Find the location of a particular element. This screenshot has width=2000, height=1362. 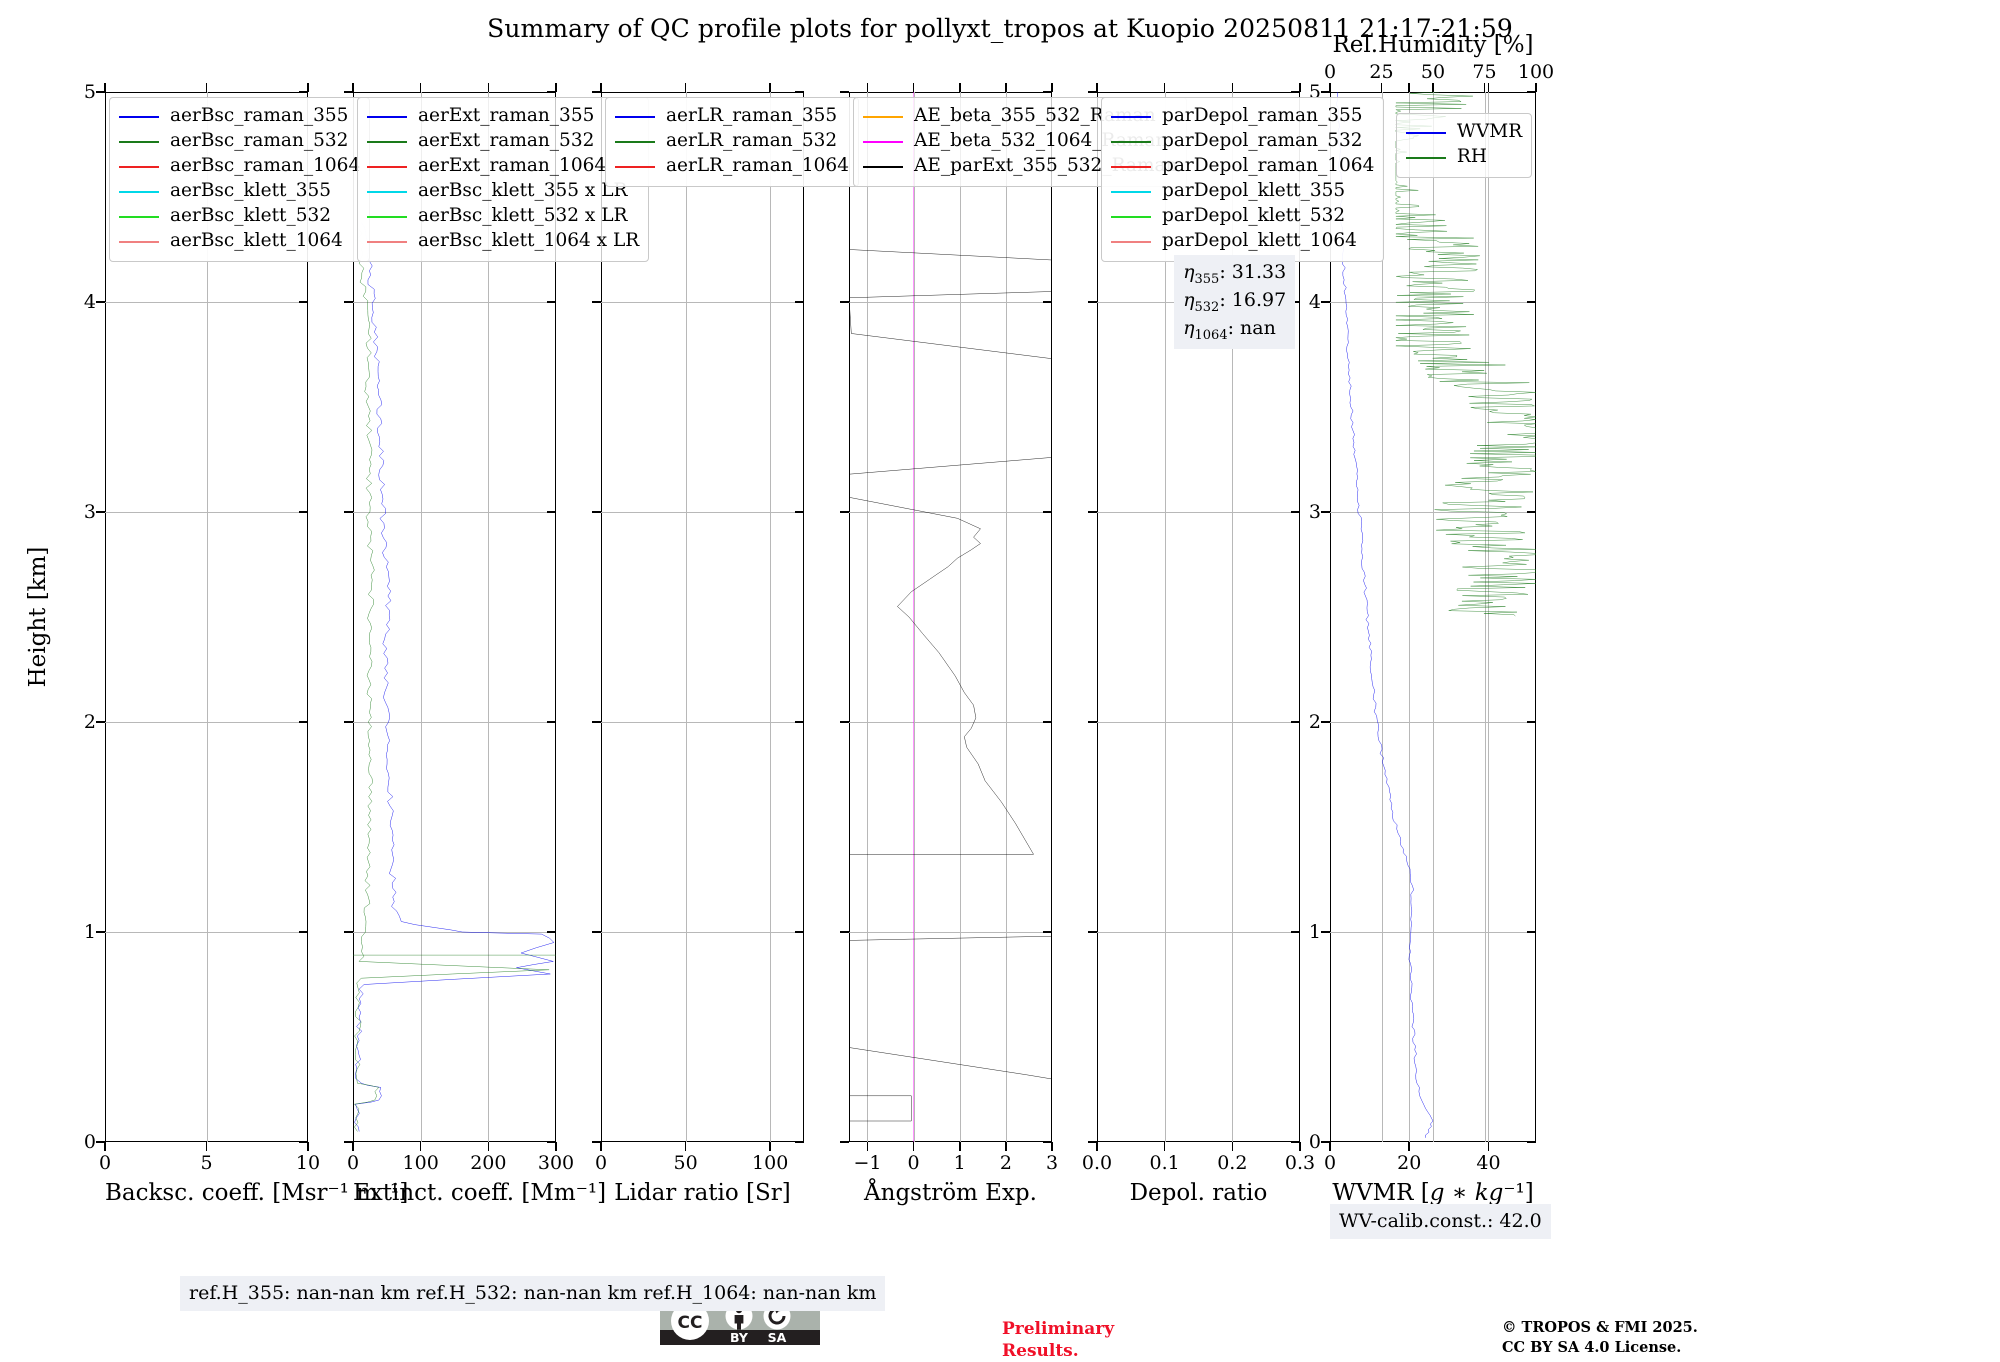

legend-label: parDepol_raman_532 is located at coordinates (1262, 141).